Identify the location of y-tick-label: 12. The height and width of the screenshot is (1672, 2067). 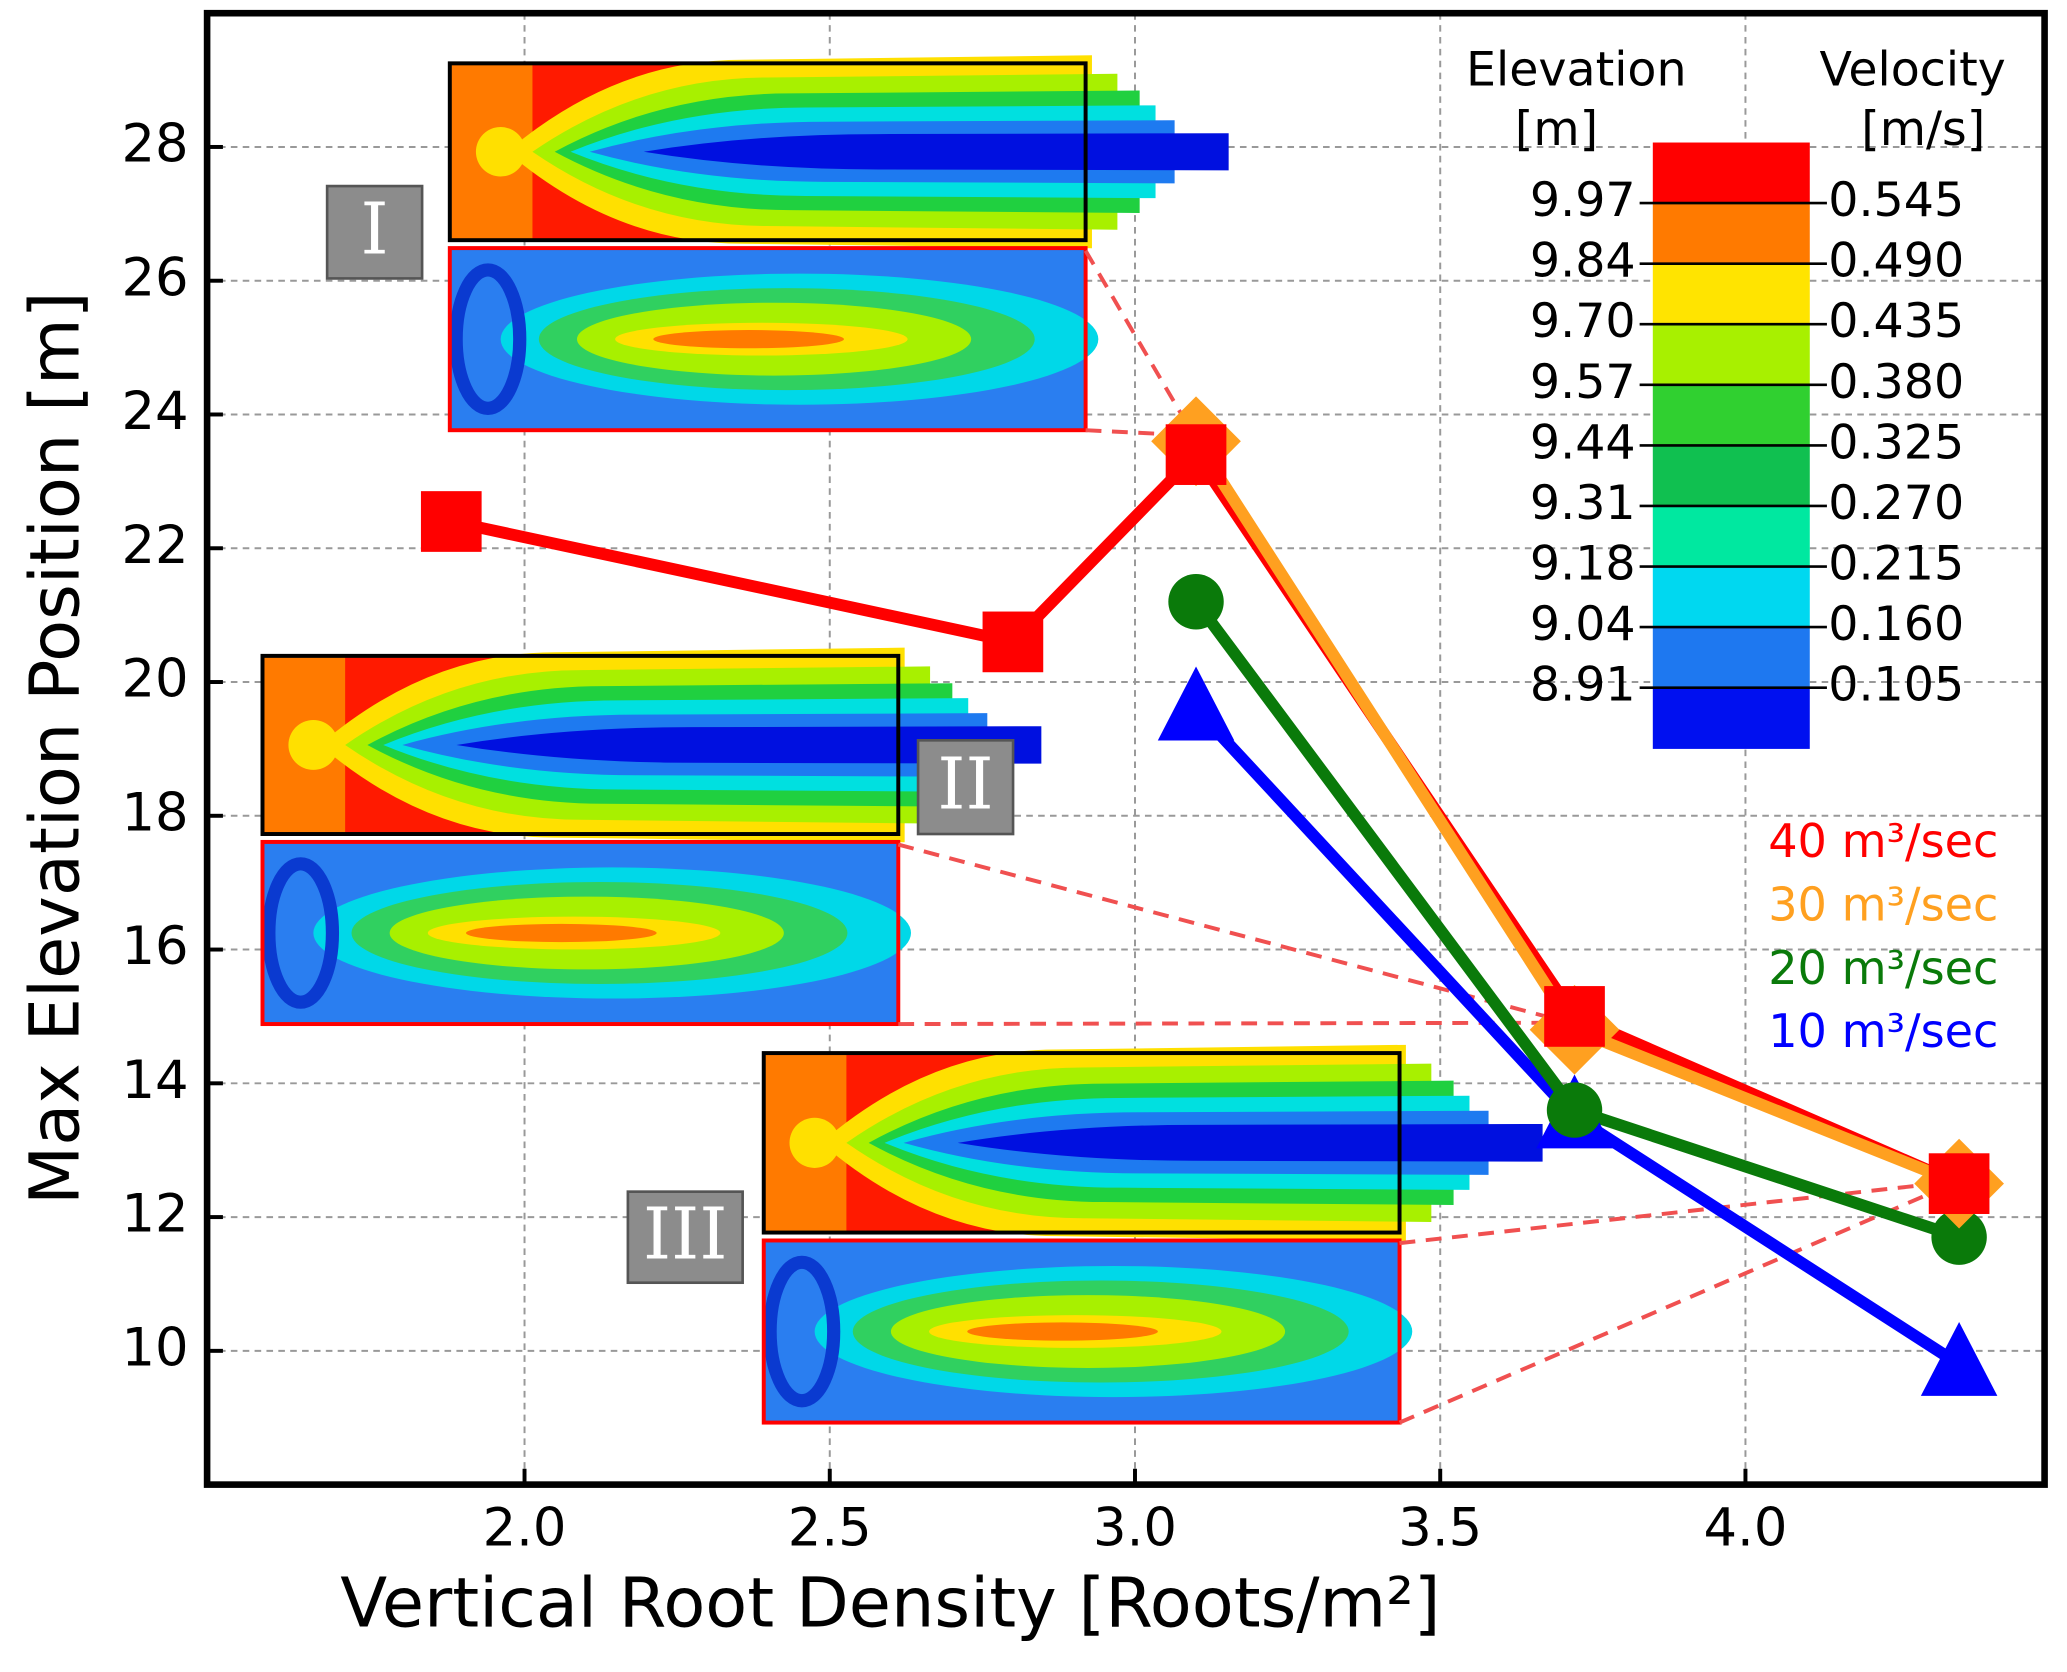
(154, 1214).